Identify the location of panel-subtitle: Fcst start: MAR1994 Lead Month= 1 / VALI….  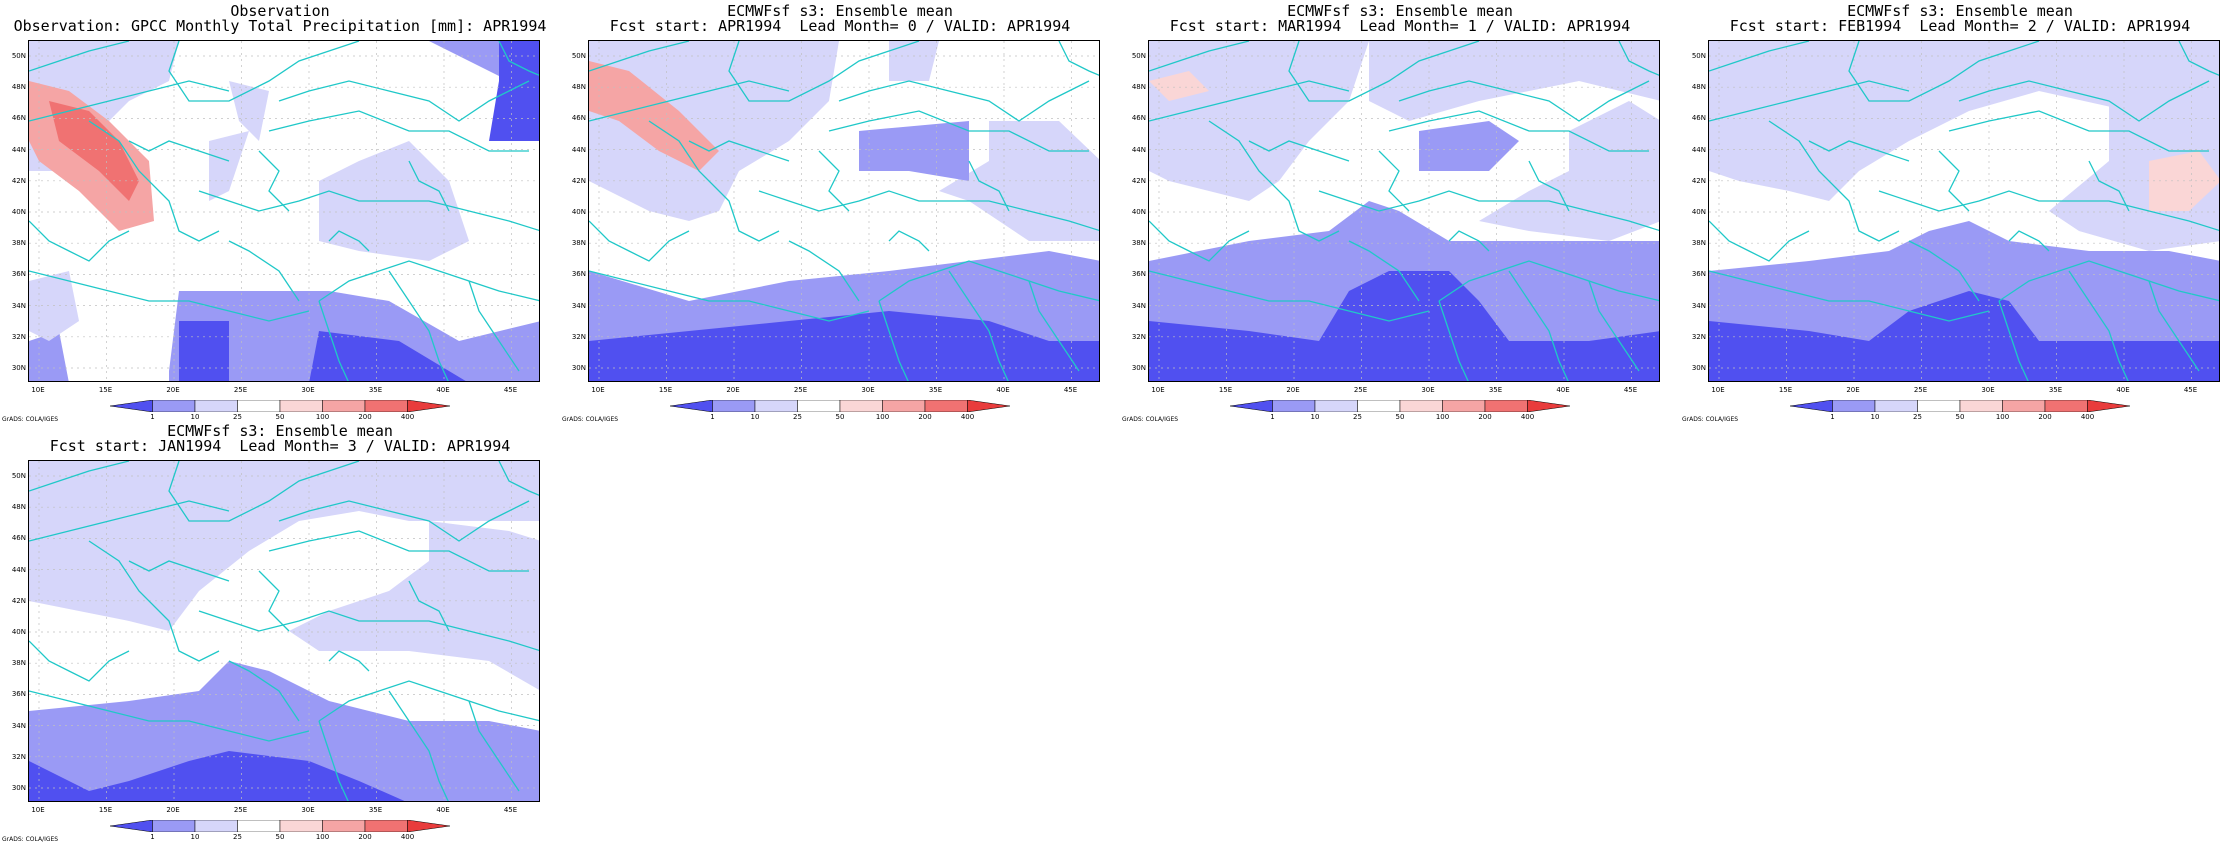
(1400, 26).